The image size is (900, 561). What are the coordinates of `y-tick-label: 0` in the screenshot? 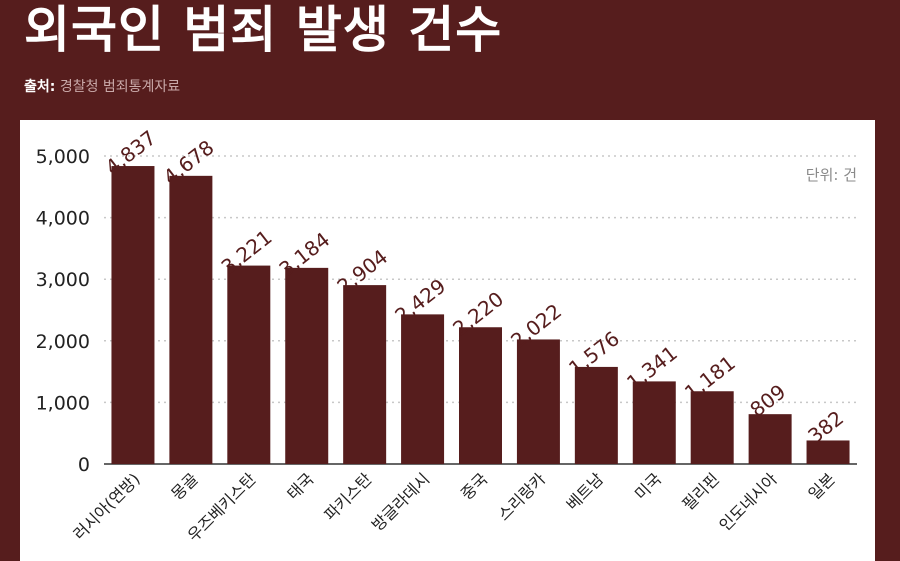 It's located at (84, 465).